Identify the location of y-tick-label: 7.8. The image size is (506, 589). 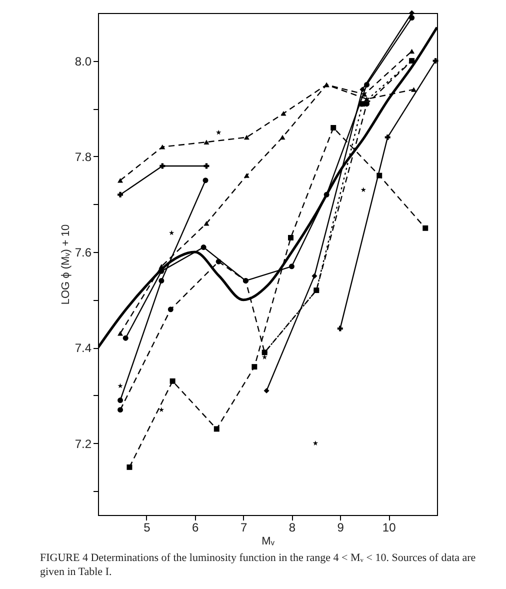
(83, 157).